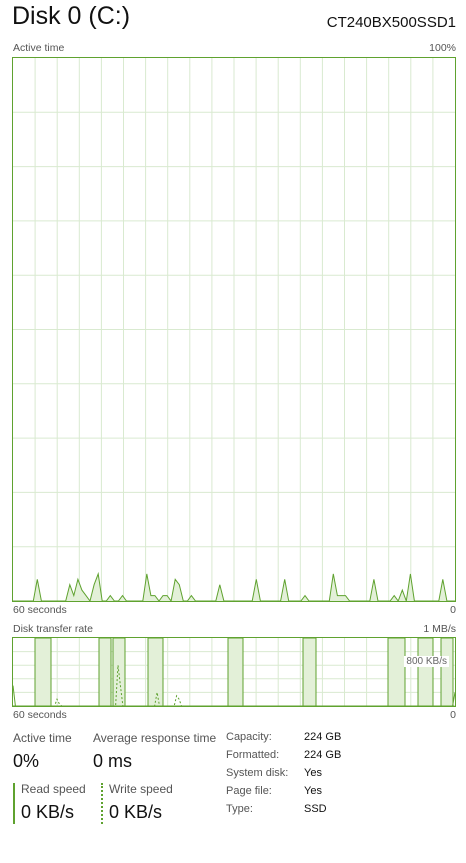 Image resolution: width=466 pixels, height=863 pixels. Describe the element at coordinates (453, 715) in the screenshot. I see `transfer-min-label: 0` at that location.